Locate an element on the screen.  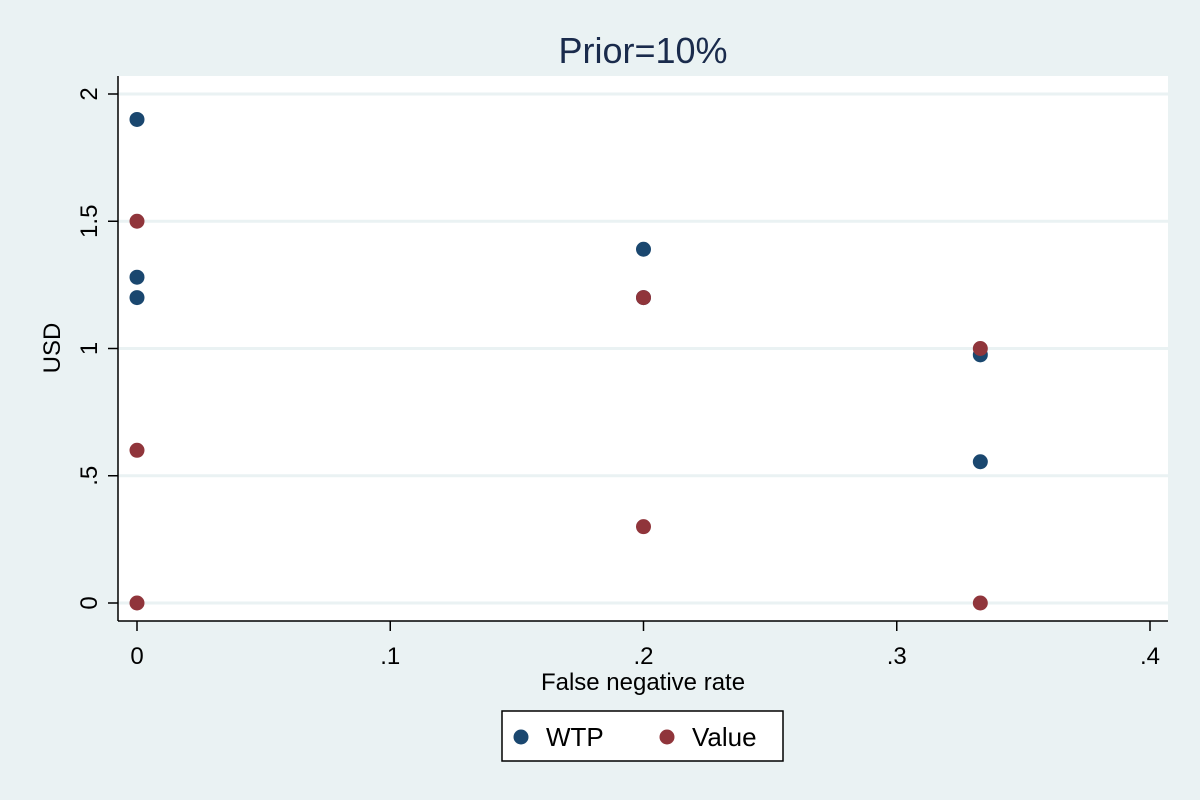
y-tick-label-3: 1.5 is located at coordinates (89, 221).